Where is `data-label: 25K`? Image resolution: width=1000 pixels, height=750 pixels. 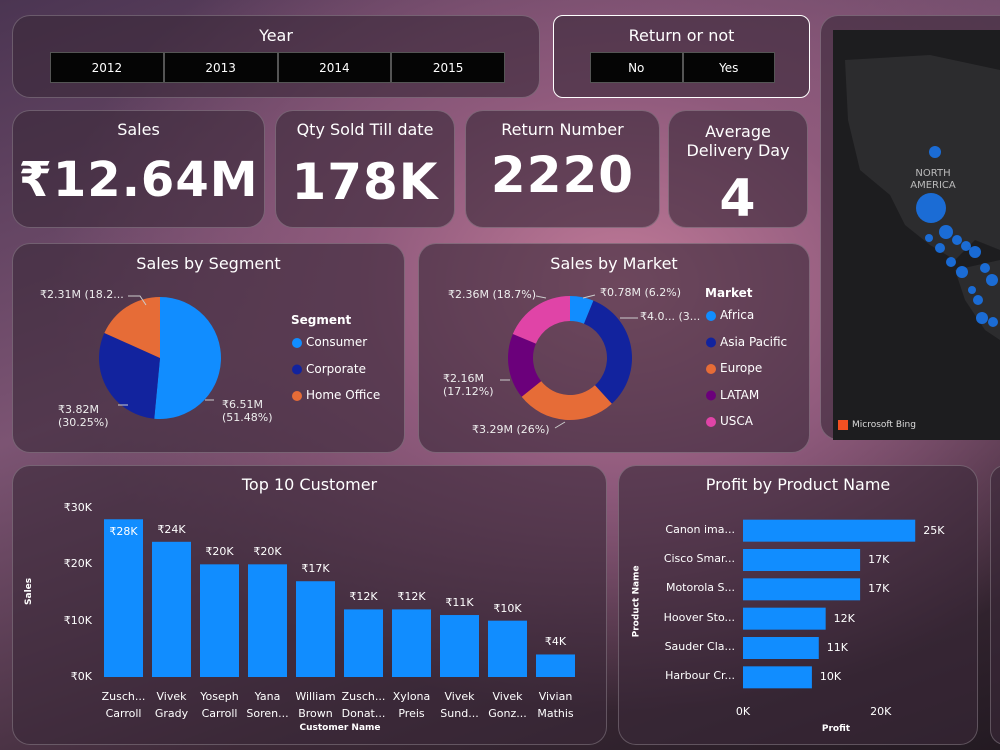 data-label: 25K is located at coordinates (934, 530).